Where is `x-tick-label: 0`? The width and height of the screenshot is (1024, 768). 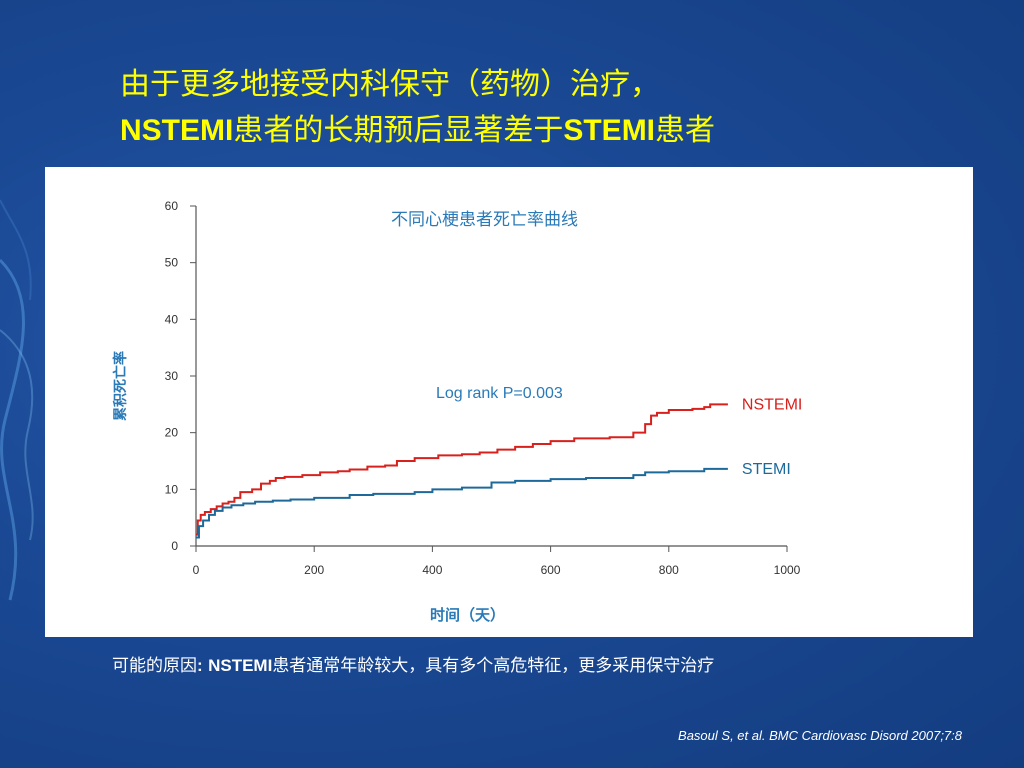
x-tick-label: 0 is located at coordinates (196, 570).